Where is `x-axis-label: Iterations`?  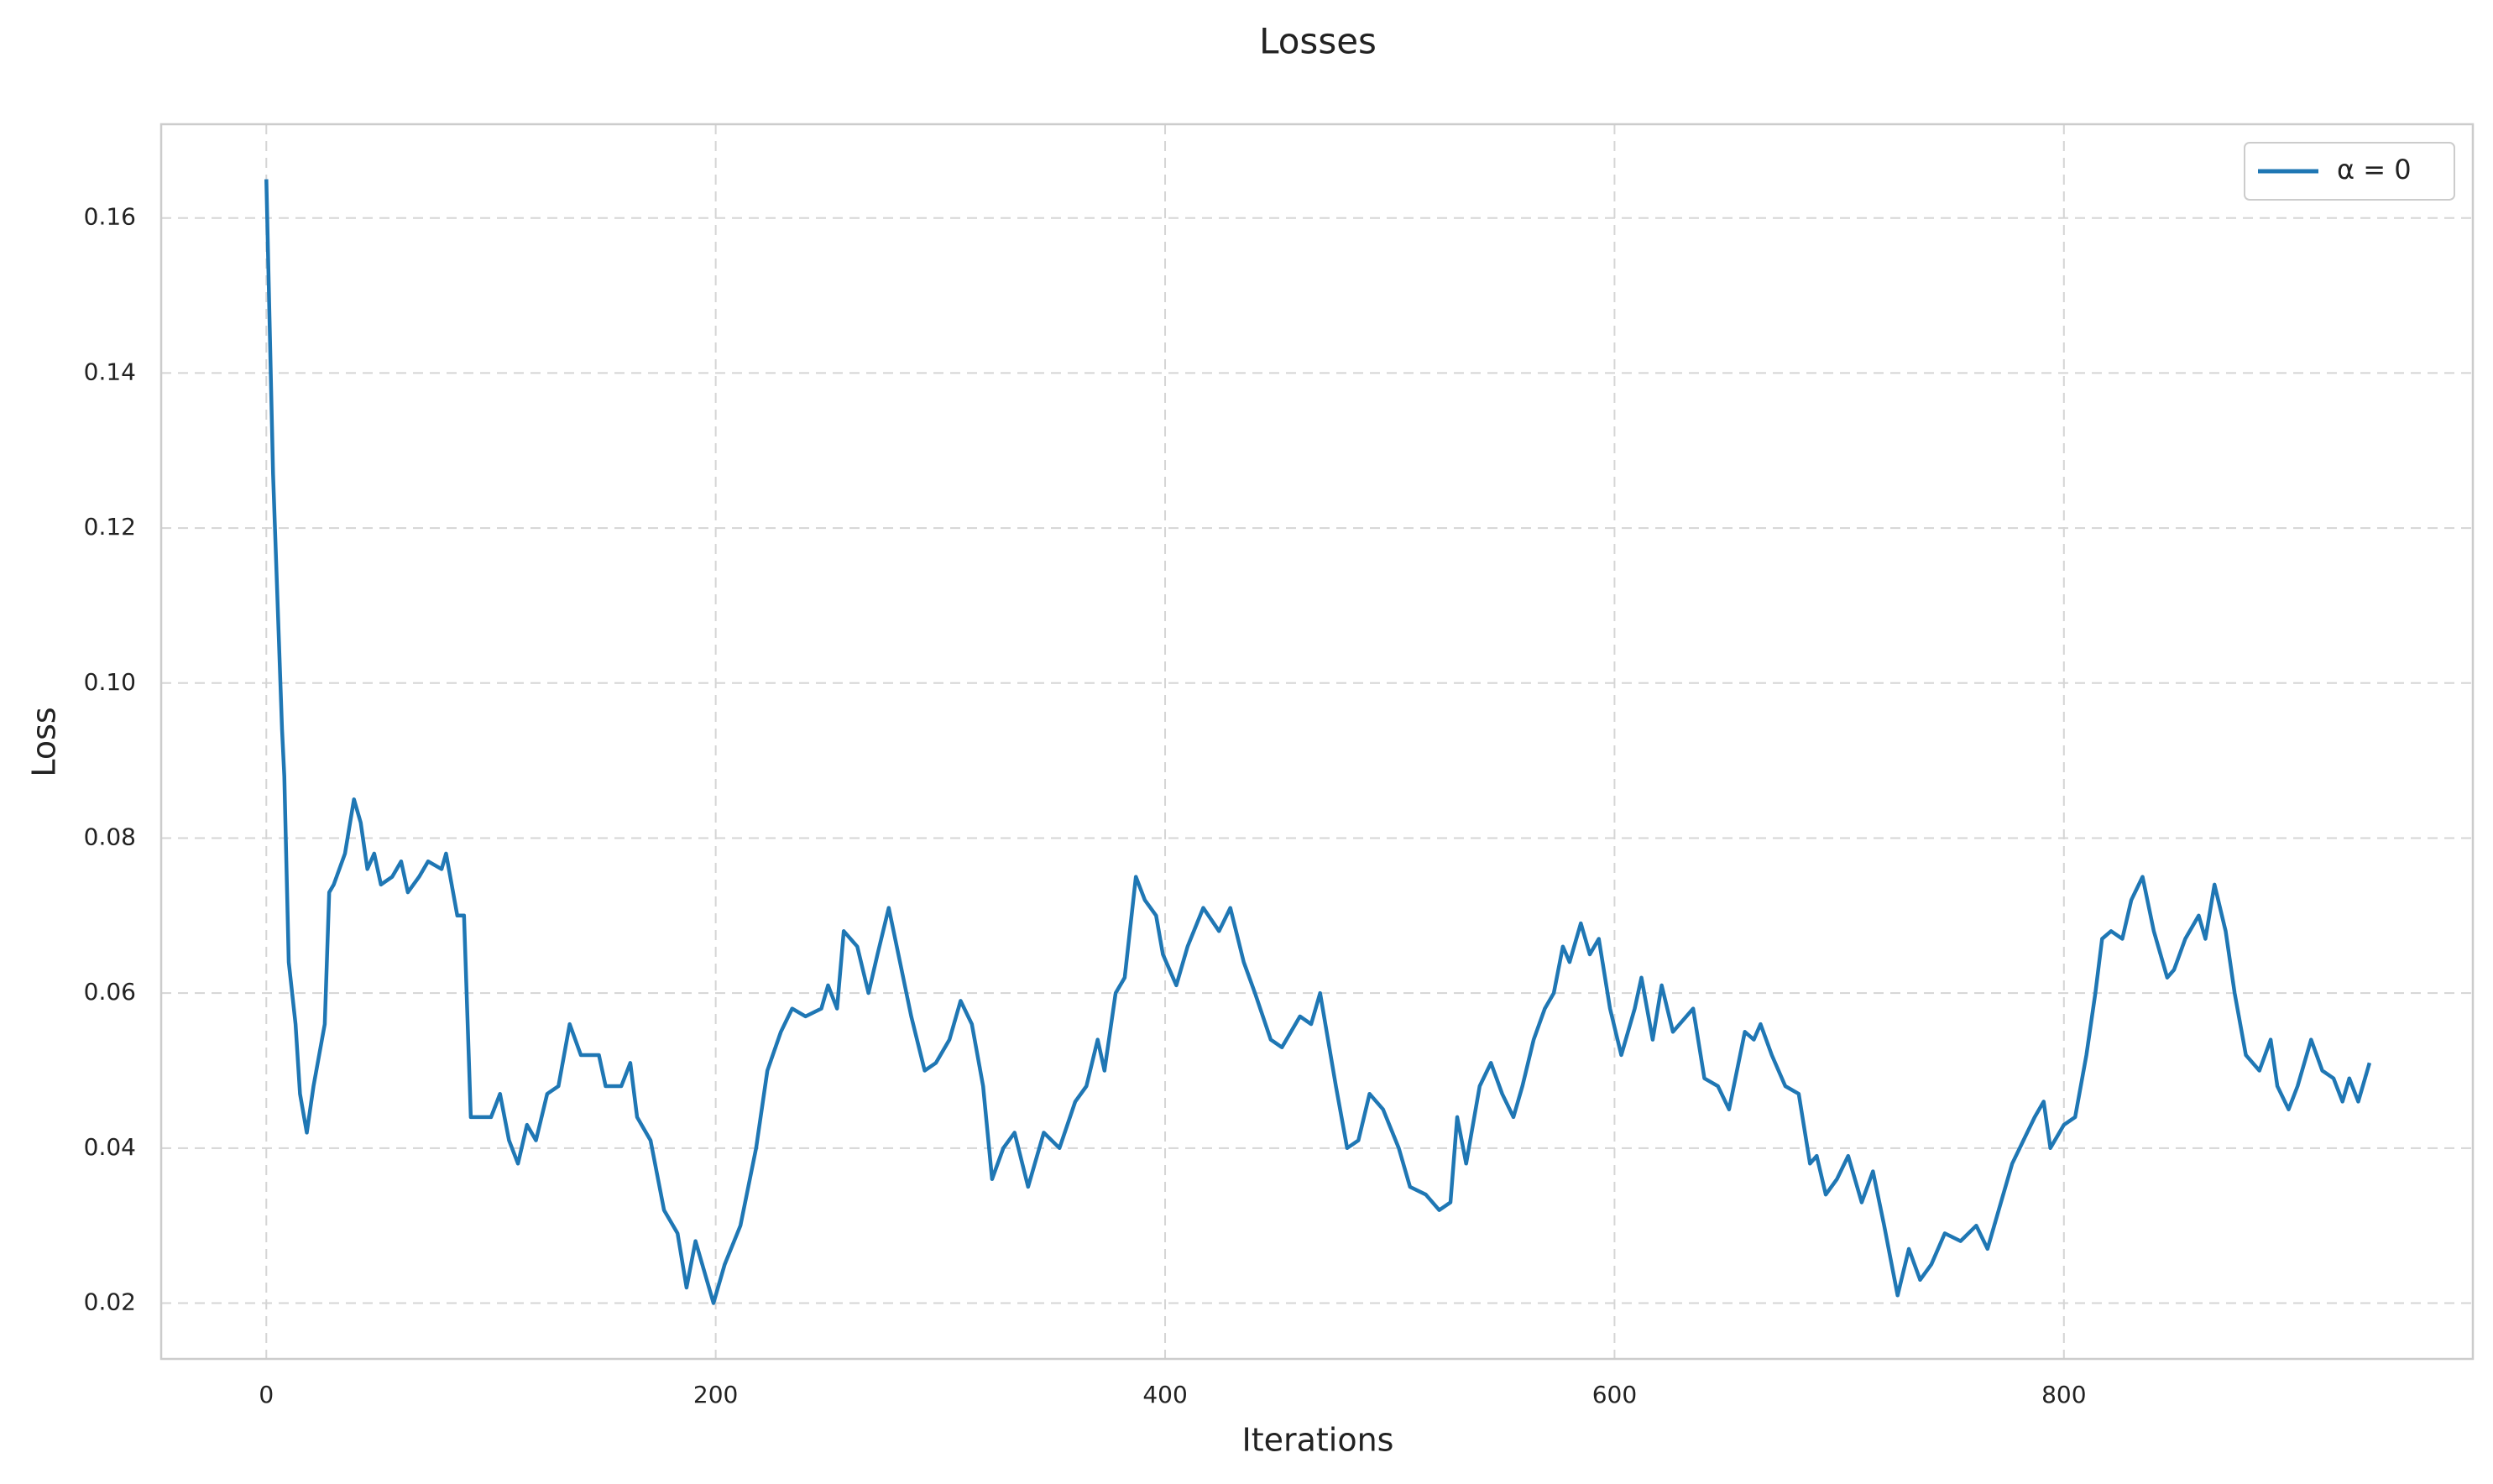
x-axis-label: Iterations is located at coordinates (1318, 1440).